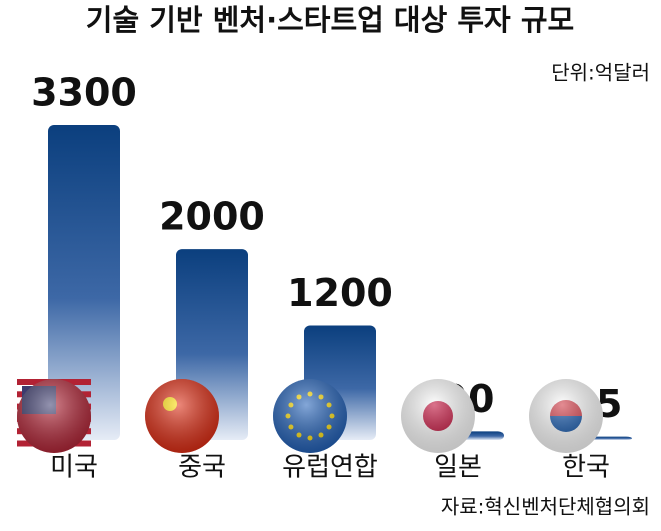 The image size is (661, 531). Describe the element at coordinates (458, 468) in the screenshot. I see `x-tick-label: 일본` at that location.